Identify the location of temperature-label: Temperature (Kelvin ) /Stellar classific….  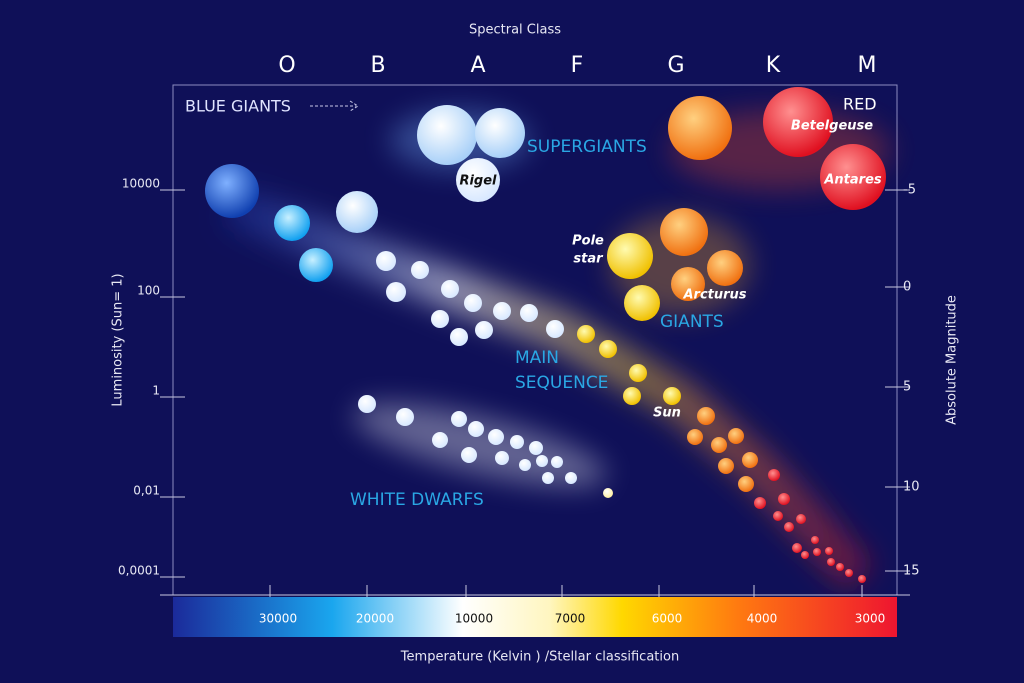
(539, 657).